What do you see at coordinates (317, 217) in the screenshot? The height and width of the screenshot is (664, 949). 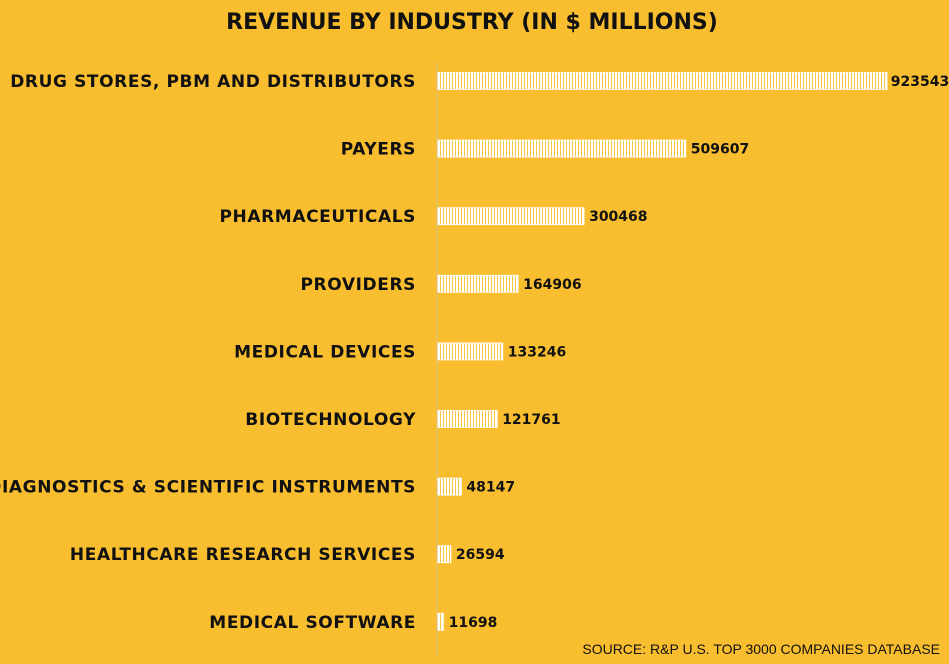 I see `category-label: PHARMACEUTICALS` at bounding box center [317, 217].